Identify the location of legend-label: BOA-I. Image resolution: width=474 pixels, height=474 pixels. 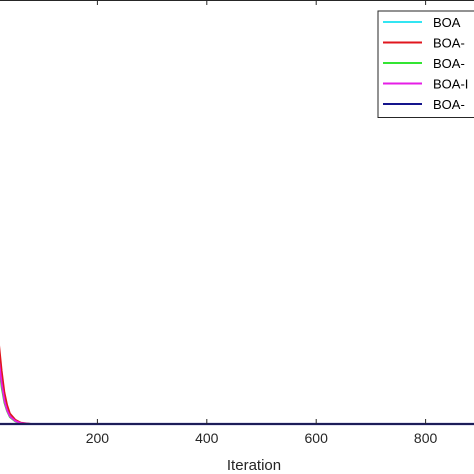
(450, 84).